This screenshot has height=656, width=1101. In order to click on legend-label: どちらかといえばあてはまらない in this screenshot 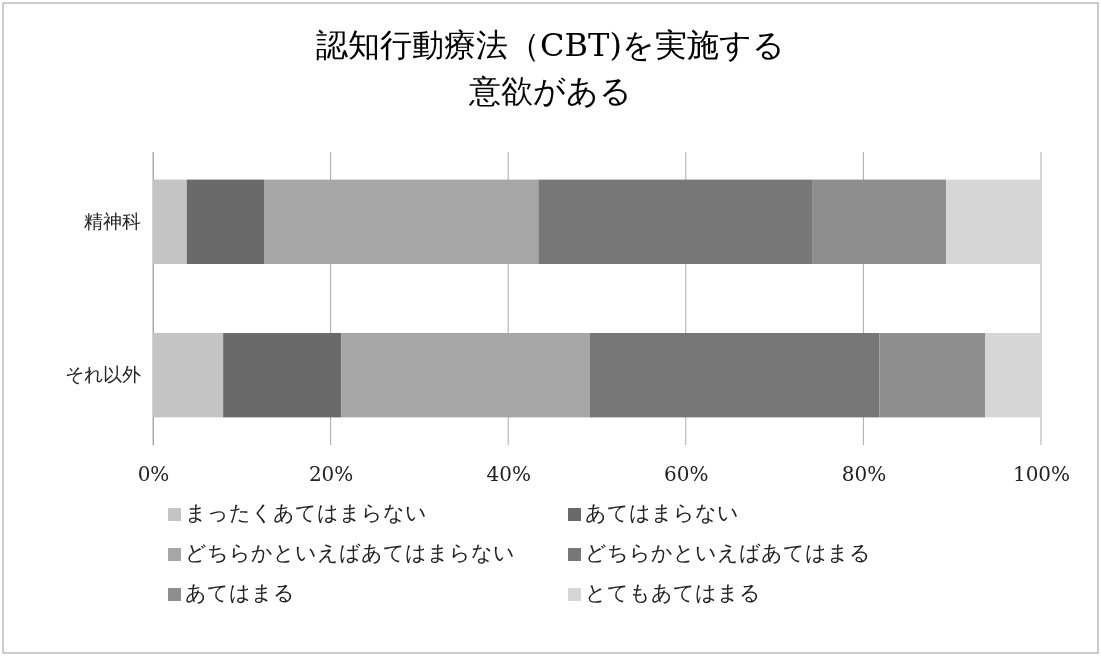, I will do `click(350, 553)`.